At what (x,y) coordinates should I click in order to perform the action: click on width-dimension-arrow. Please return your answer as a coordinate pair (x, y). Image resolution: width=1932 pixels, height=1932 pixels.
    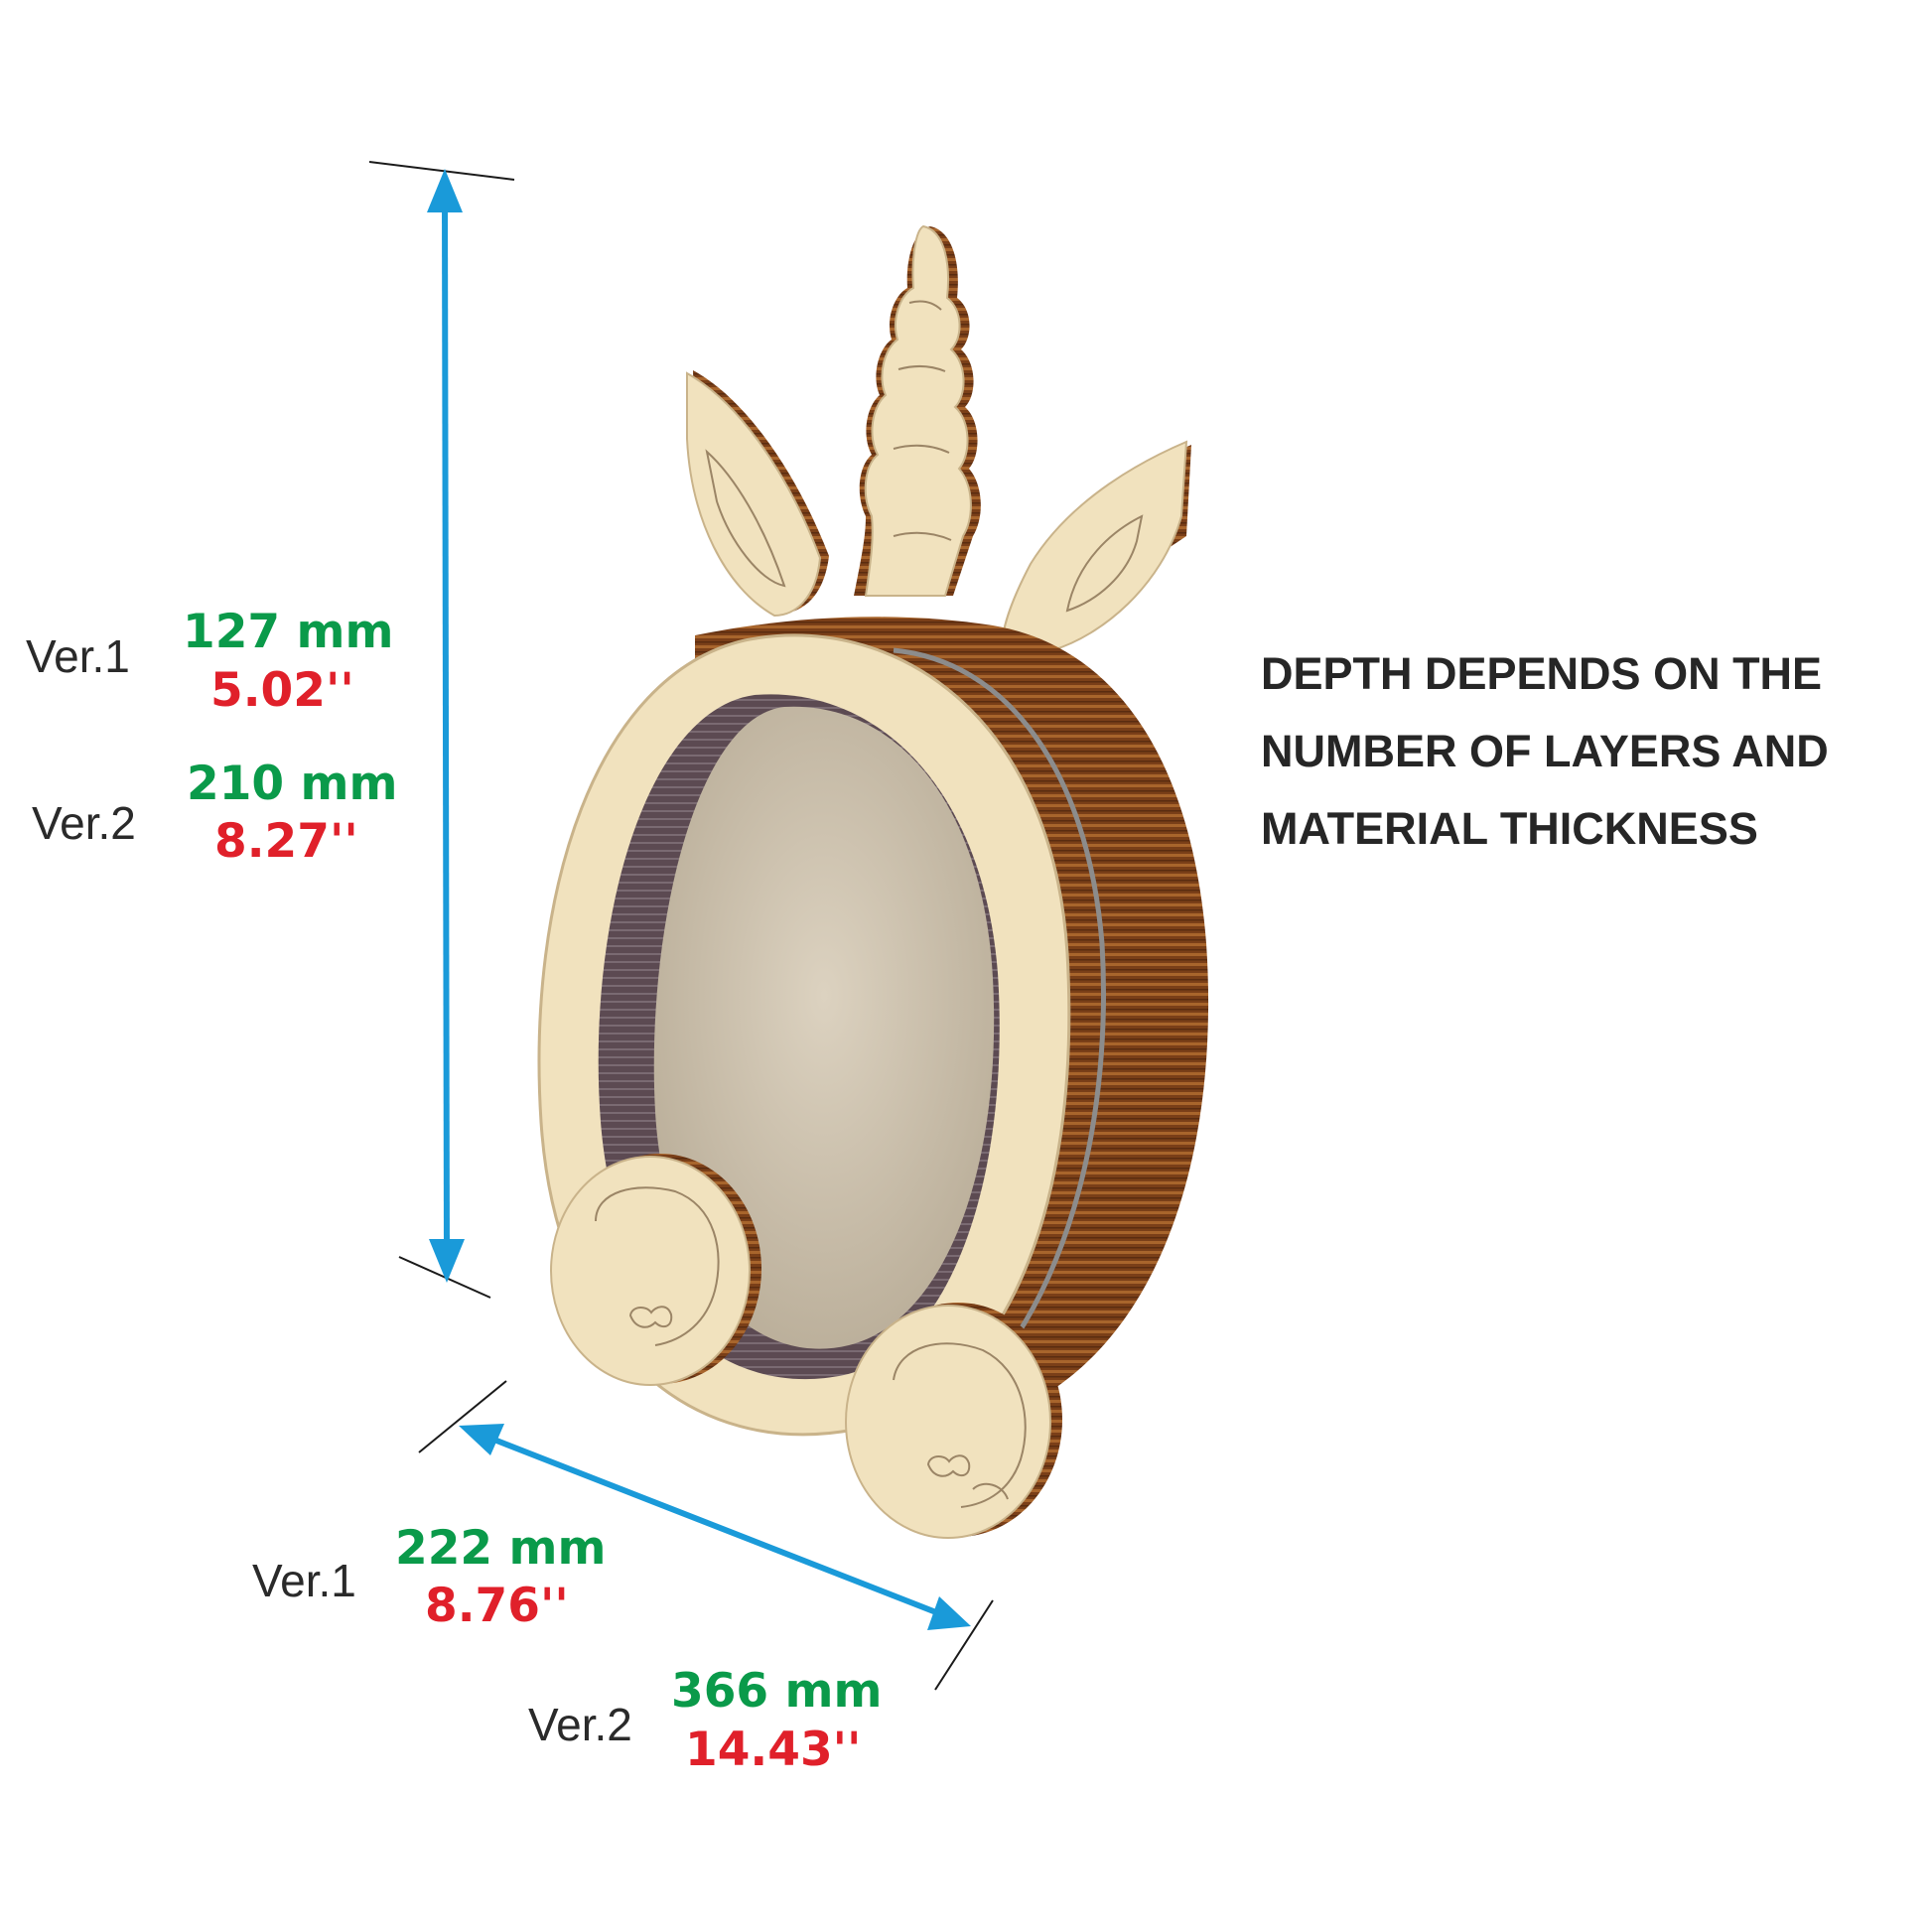
    Looking at the image, I should click on (706, 1536).